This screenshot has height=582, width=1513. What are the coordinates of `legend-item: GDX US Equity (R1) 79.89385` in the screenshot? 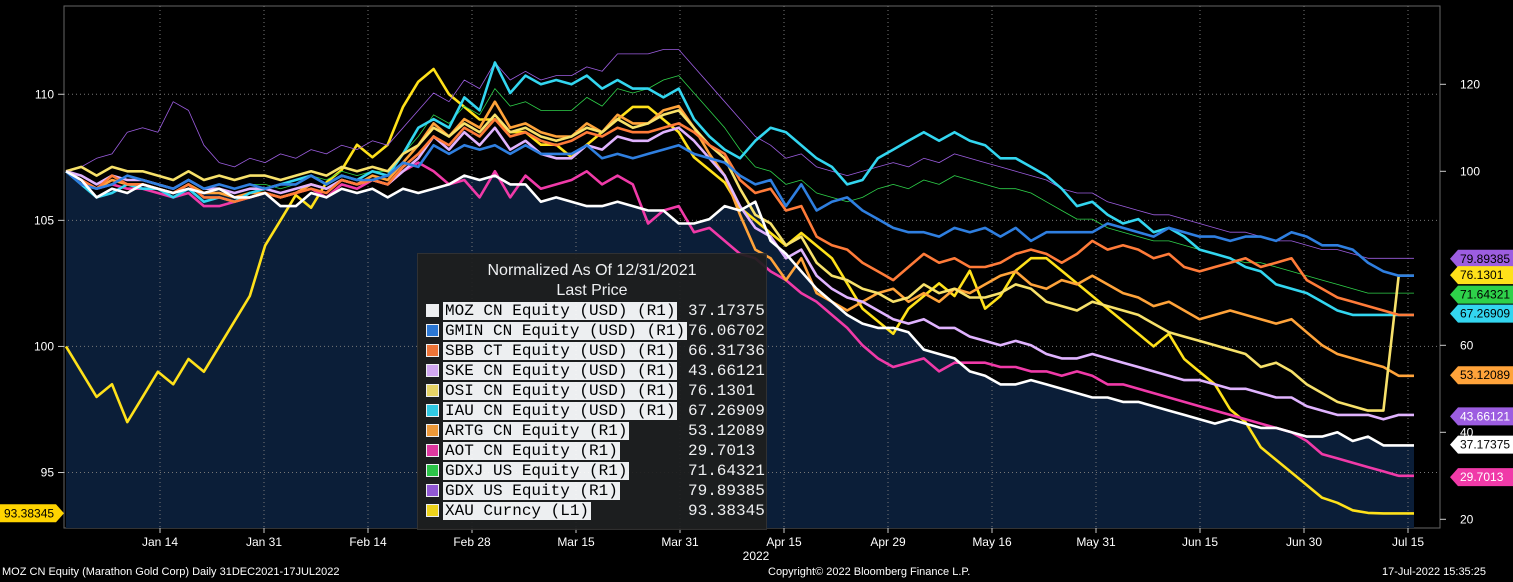 It's located at (595, 492).